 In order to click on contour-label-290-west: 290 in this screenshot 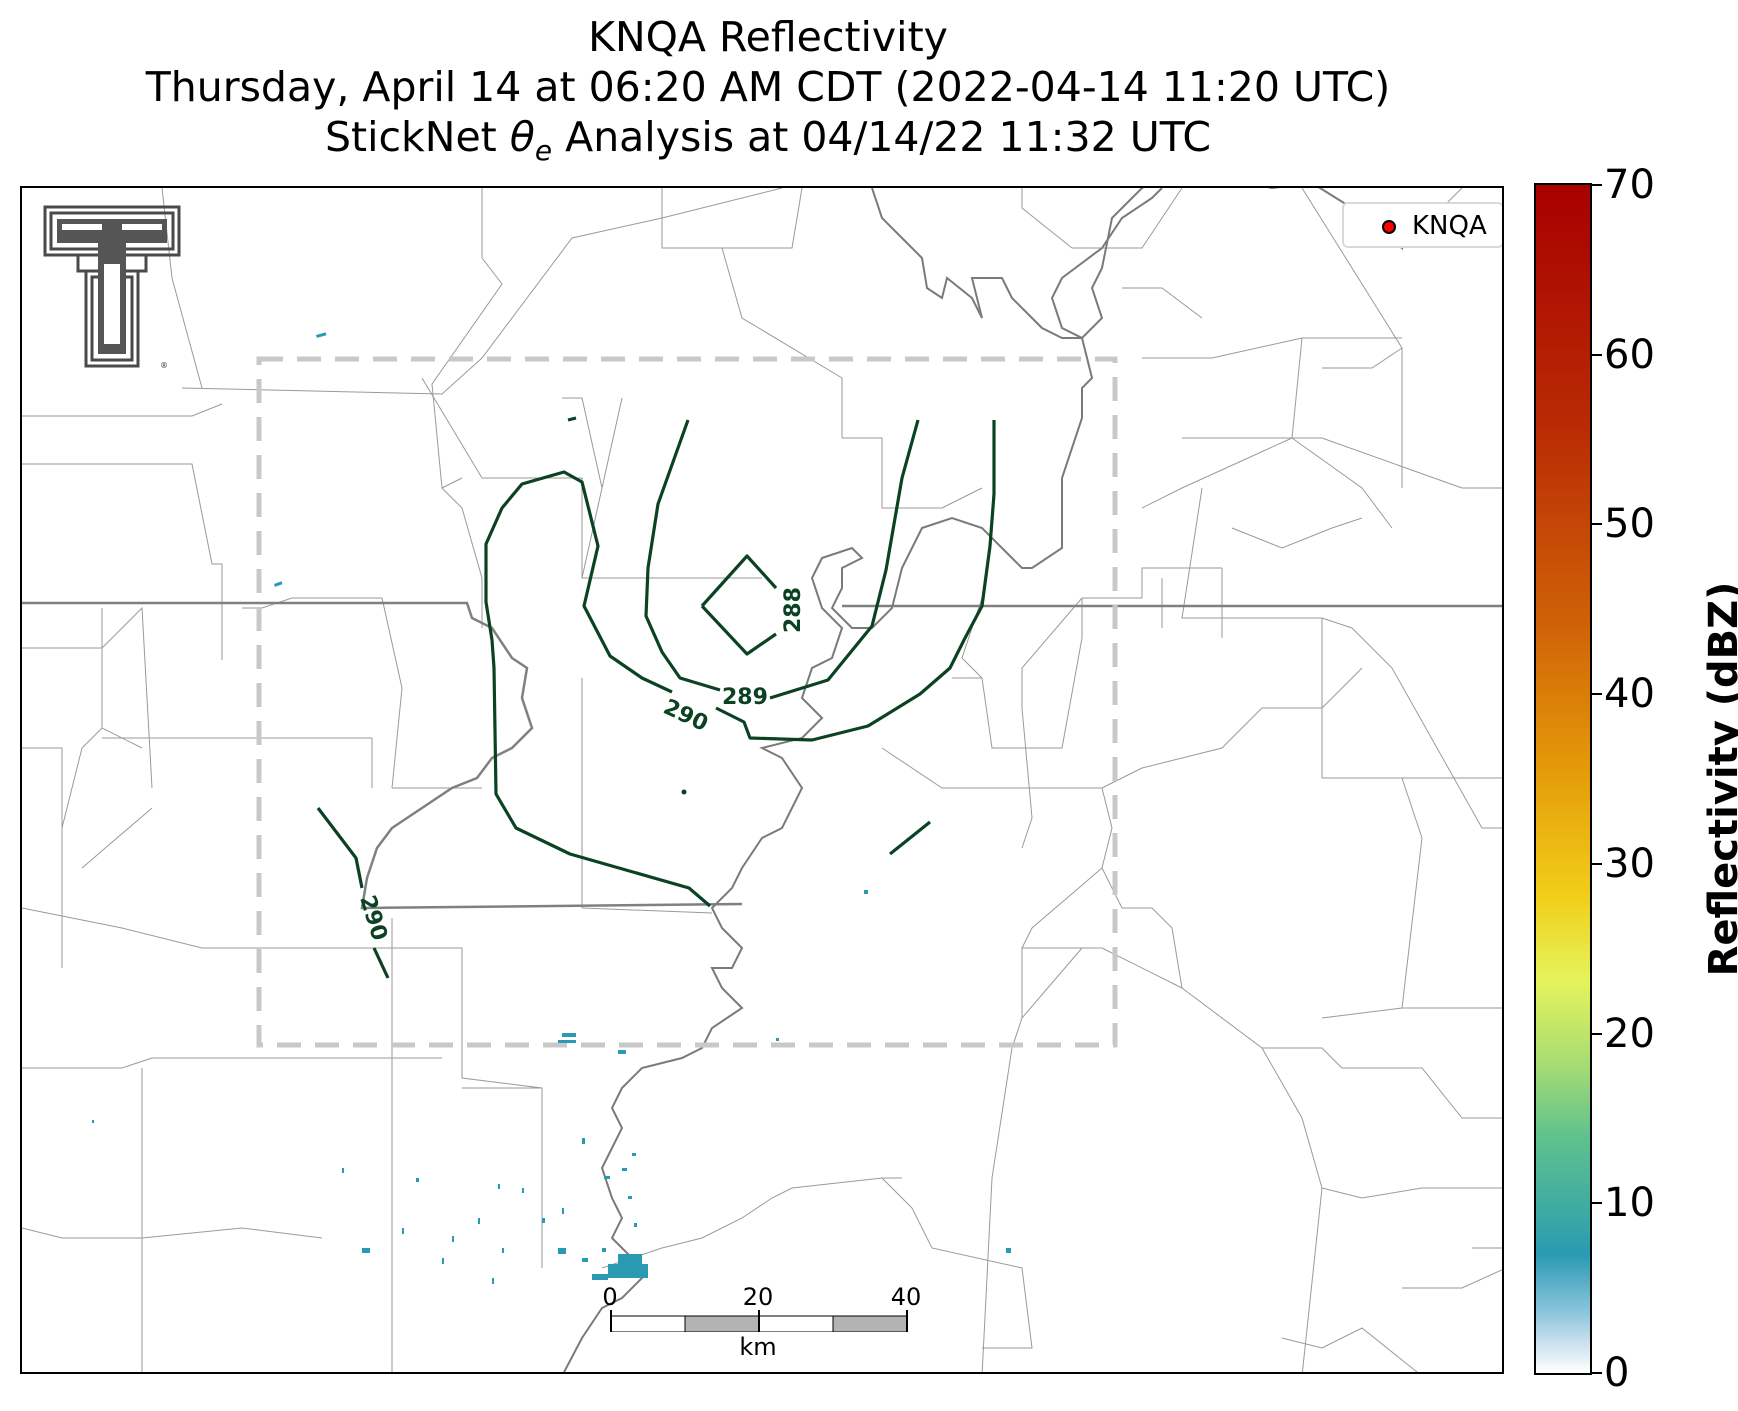, I will do `click(372, 917)`.